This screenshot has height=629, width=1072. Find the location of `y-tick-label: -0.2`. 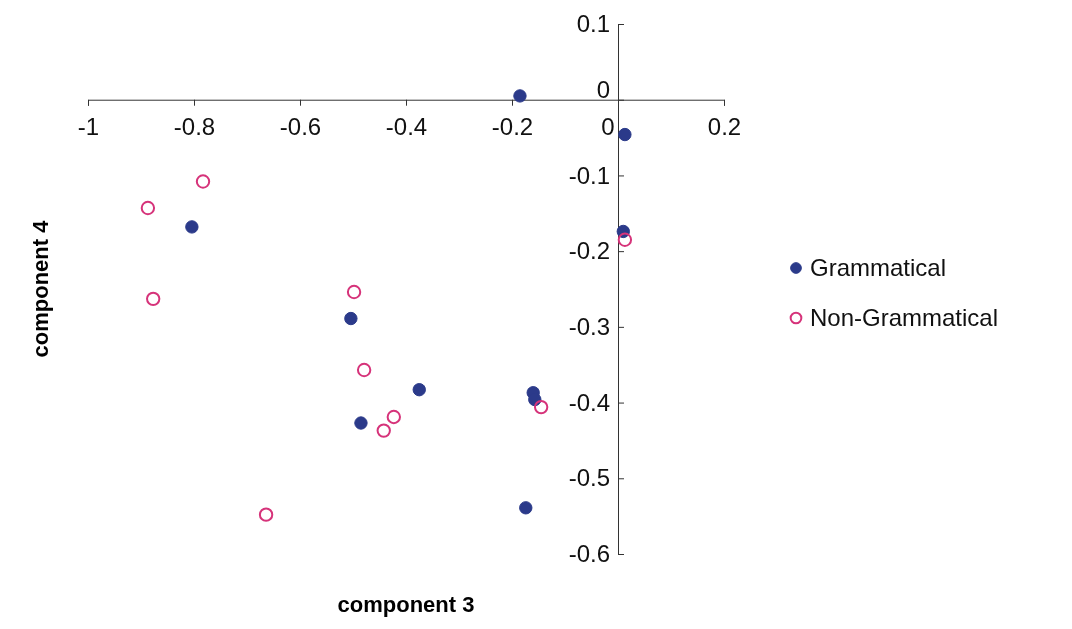

y-tick-label: -0.2 is located at coordinates (589, 251).